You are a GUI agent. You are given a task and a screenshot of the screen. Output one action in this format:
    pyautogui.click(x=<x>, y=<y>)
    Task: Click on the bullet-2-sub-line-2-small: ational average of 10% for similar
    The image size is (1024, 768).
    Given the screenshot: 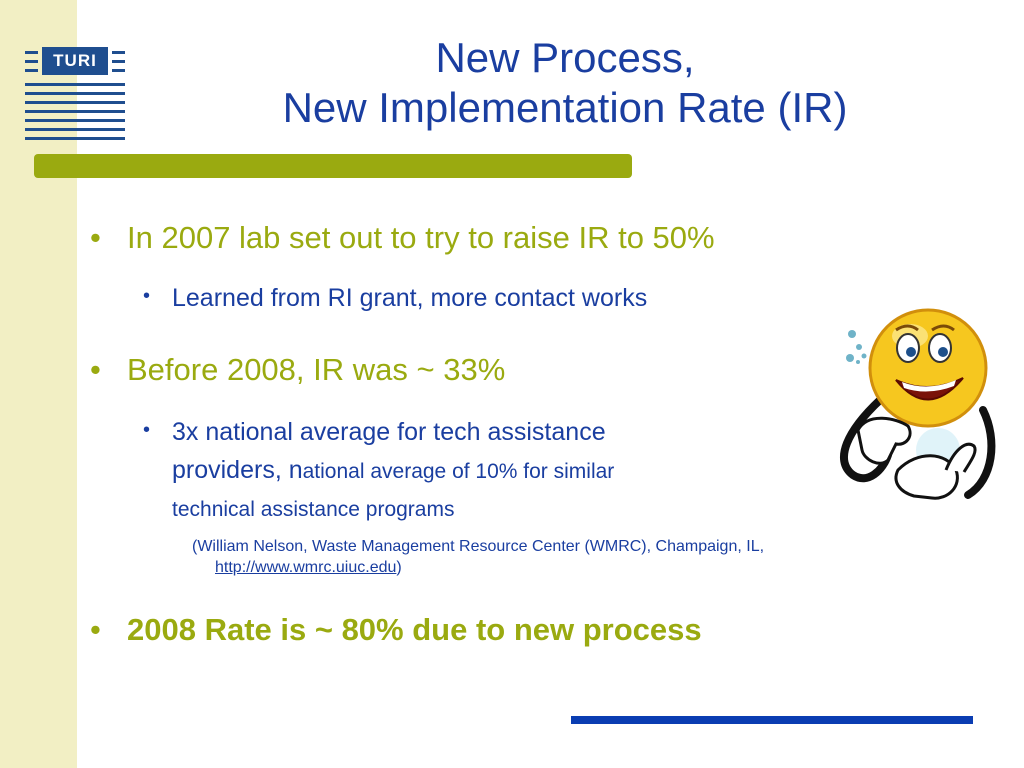 What is the action you would take?
    pyautogui.click(x=458, y=471)
    